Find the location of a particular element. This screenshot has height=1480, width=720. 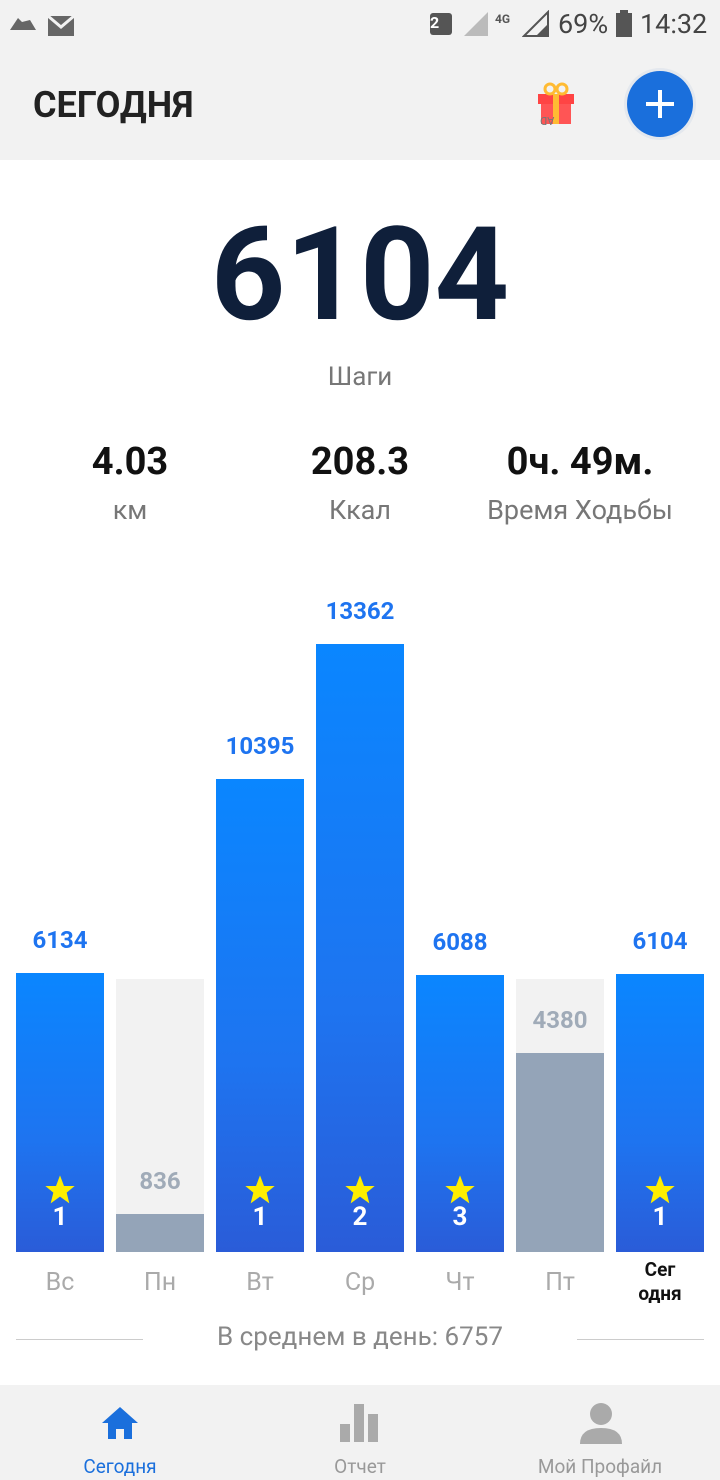

value-label: 6134 is located at coordinates (60, 939).